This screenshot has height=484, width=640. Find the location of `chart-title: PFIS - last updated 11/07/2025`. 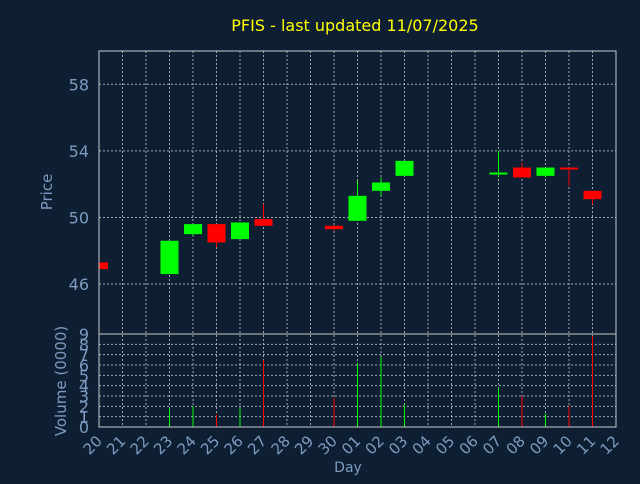

chart-title: PFIS - last updated 11/07/2025 is located at coordinates (354, 25).